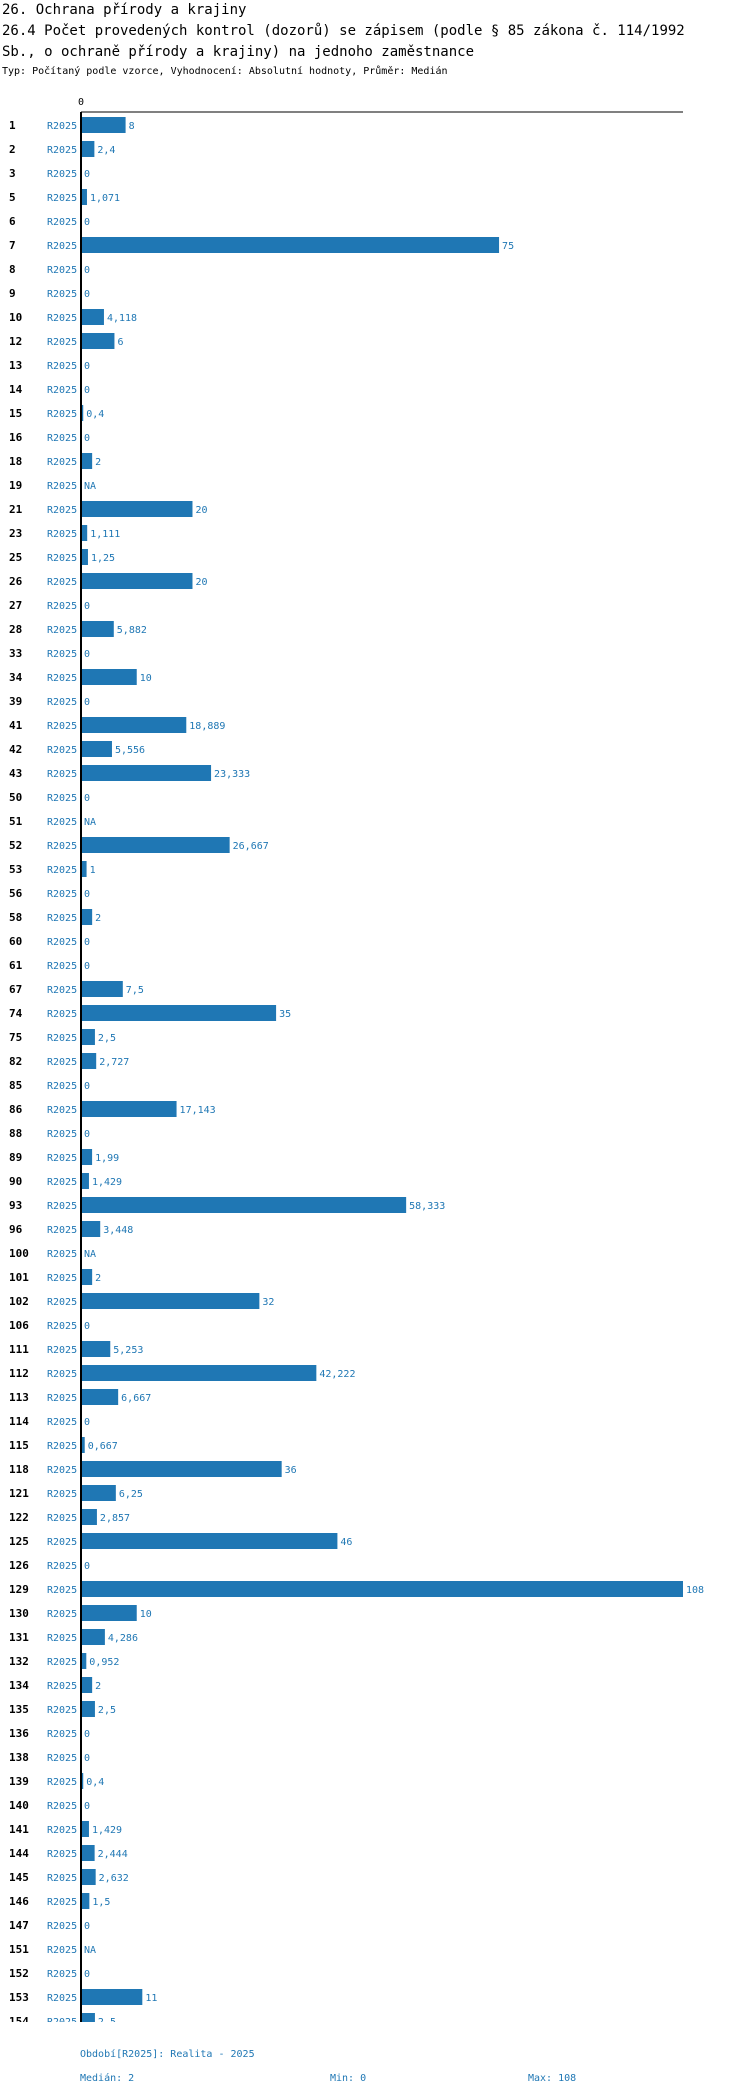  I want to click on value-label: 5,882, so click(132, 630).